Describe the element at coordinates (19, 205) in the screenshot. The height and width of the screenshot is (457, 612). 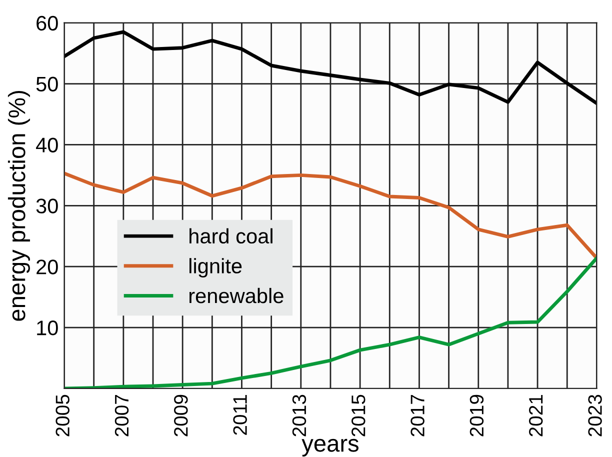
I see `y-axis-title: energy production (%)` at that location.